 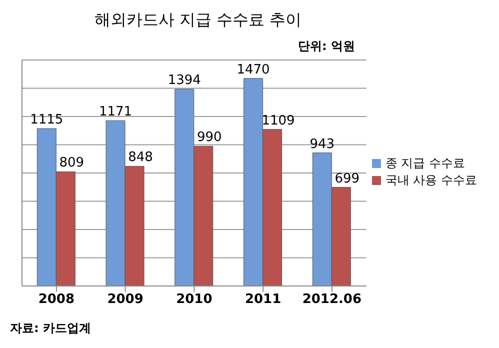 What do you see at coordinates (56, 300) in the screenshot?
I see `x-tick-label: 2008` at bounding box center [56, 300].